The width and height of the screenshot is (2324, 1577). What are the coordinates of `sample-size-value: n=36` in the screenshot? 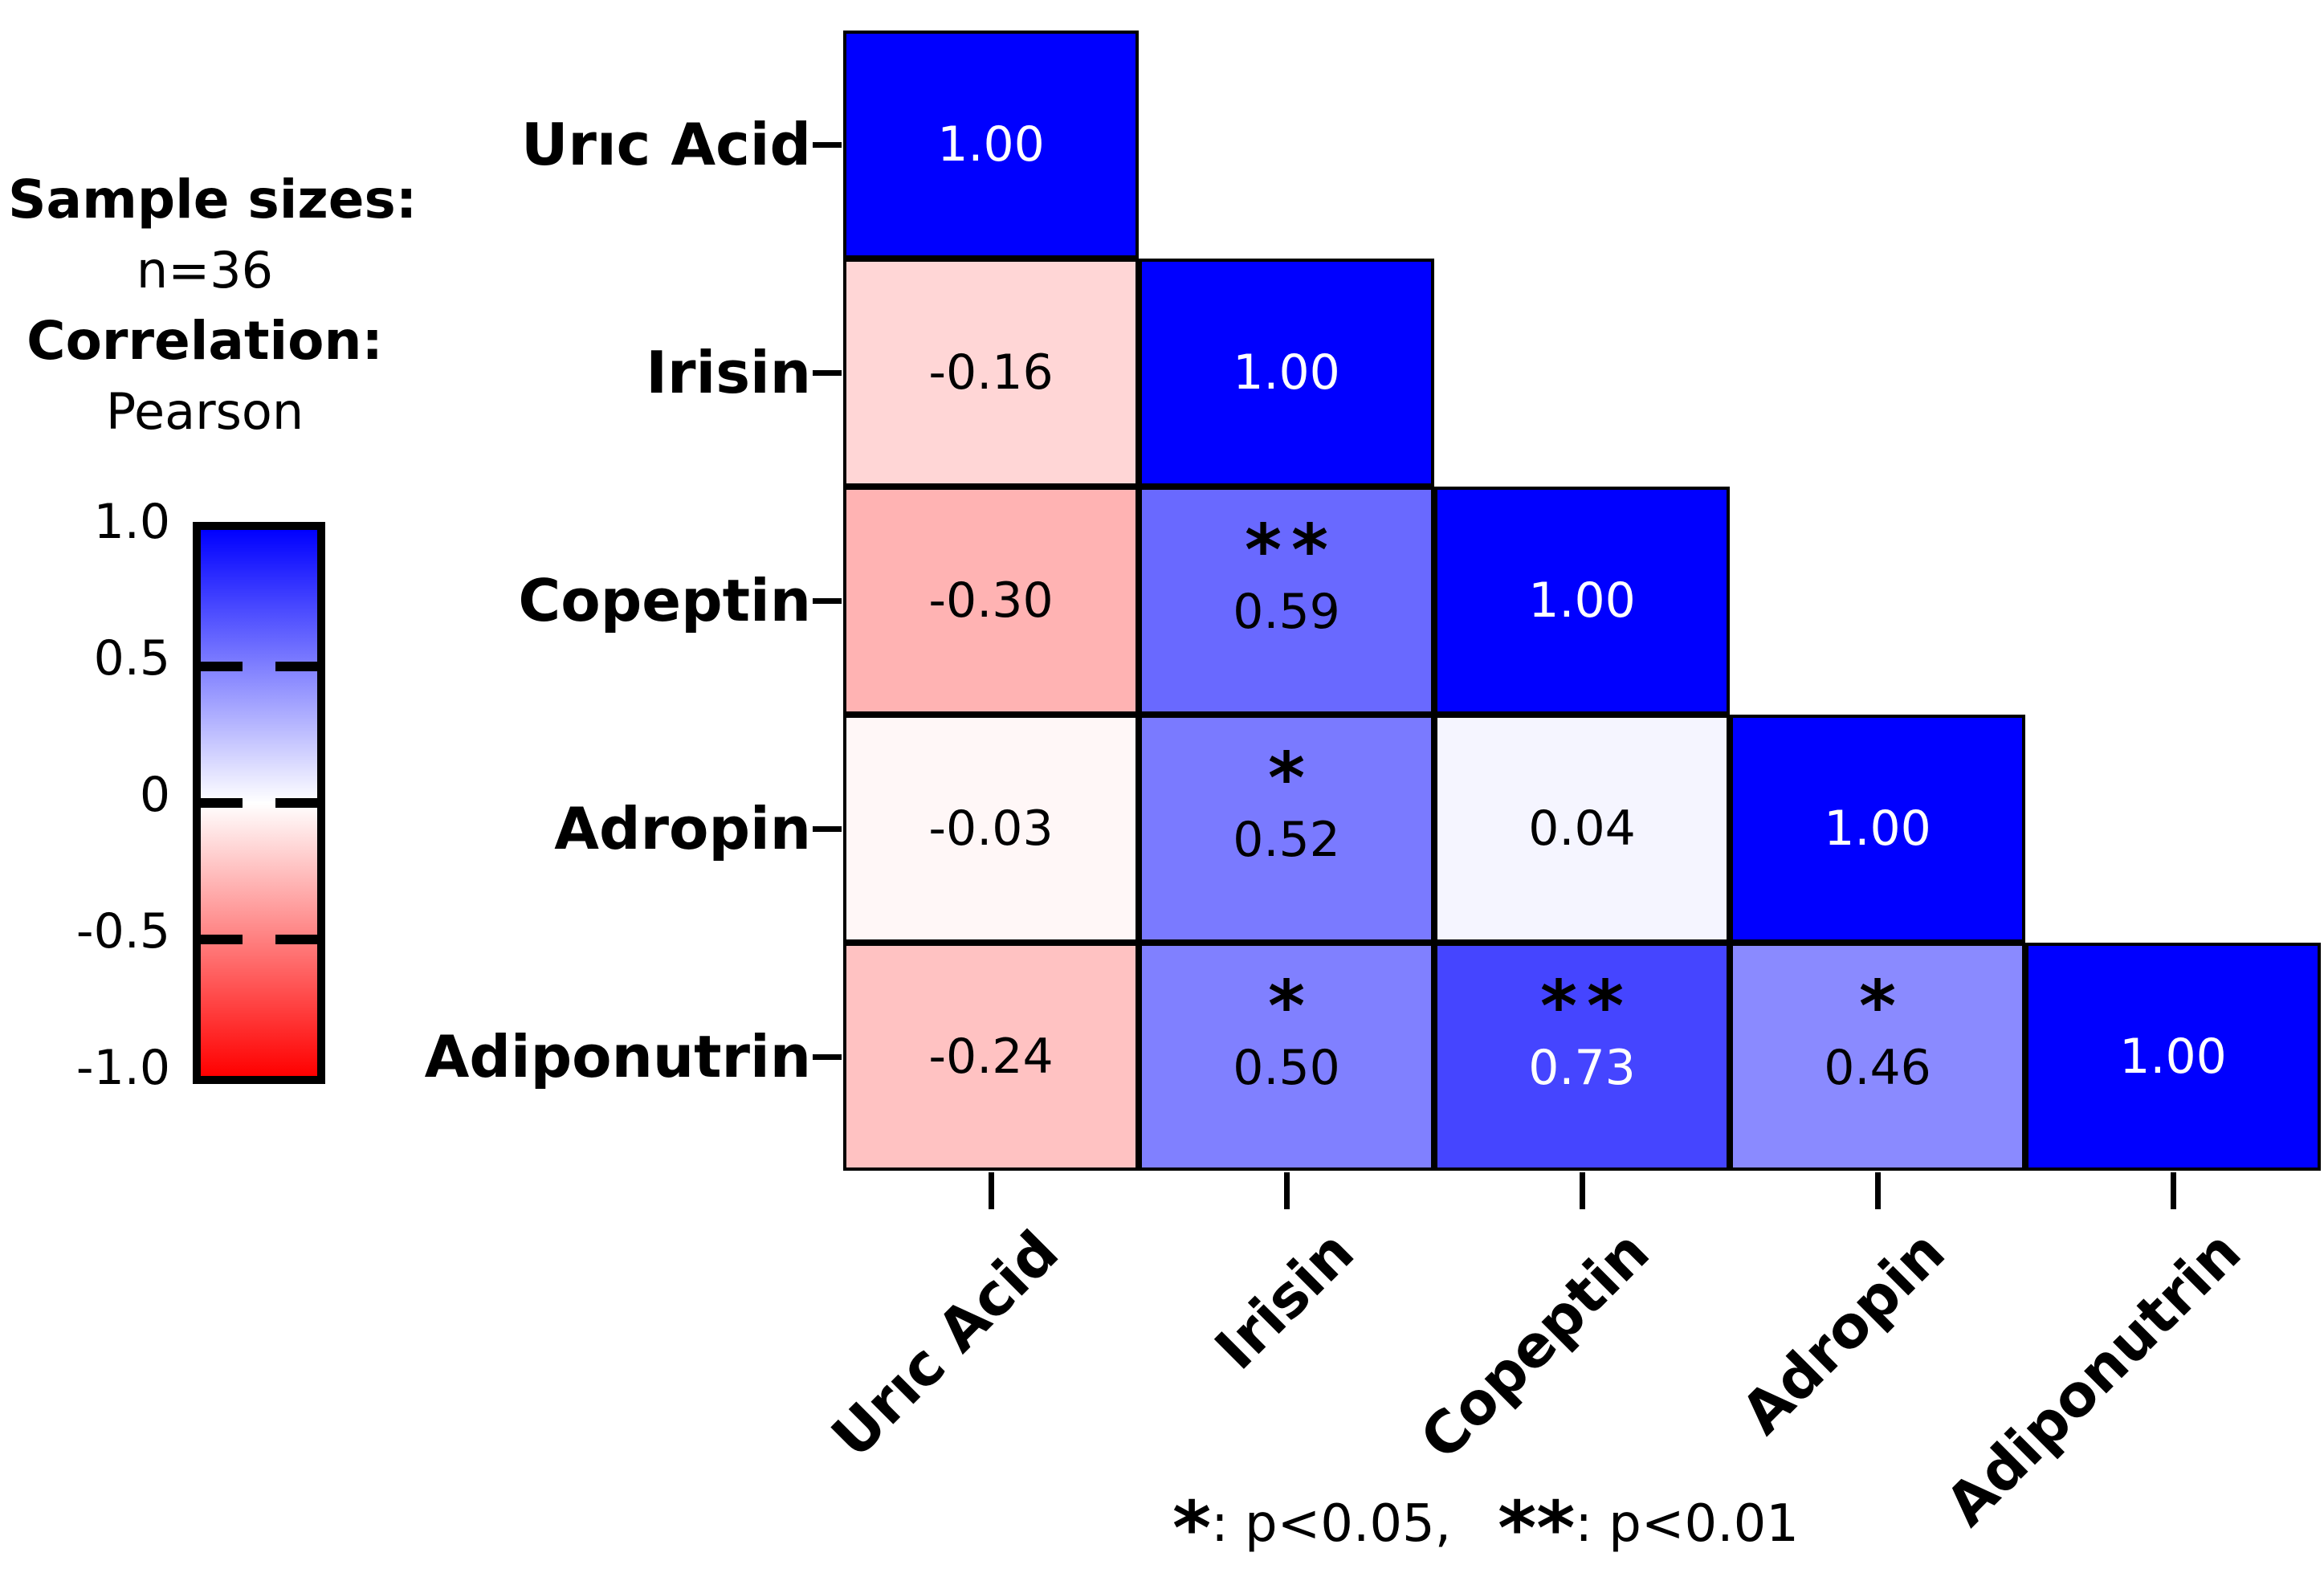 It's located at (205, 270).